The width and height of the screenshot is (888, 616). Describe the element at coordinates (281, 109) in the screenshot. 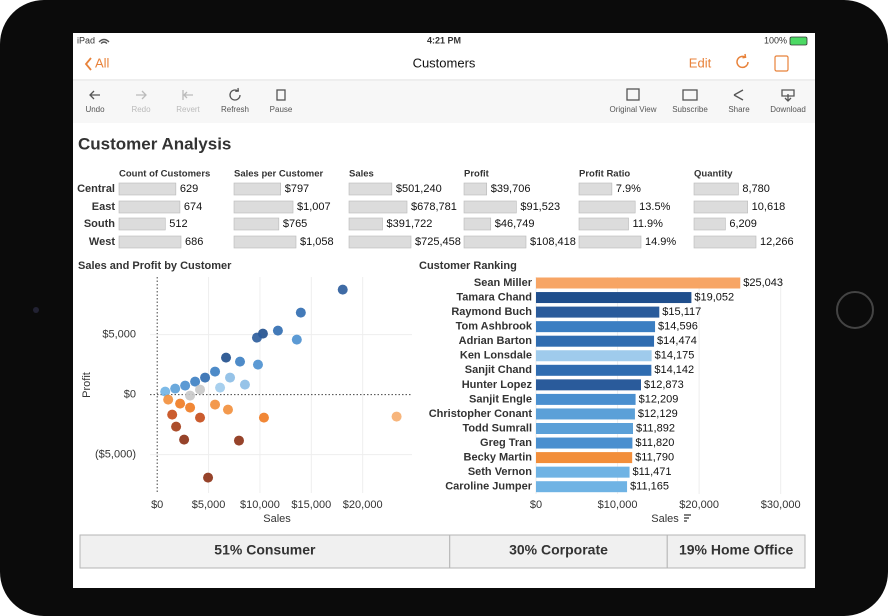

I see `toolbar-button-label: Pause` at that location.